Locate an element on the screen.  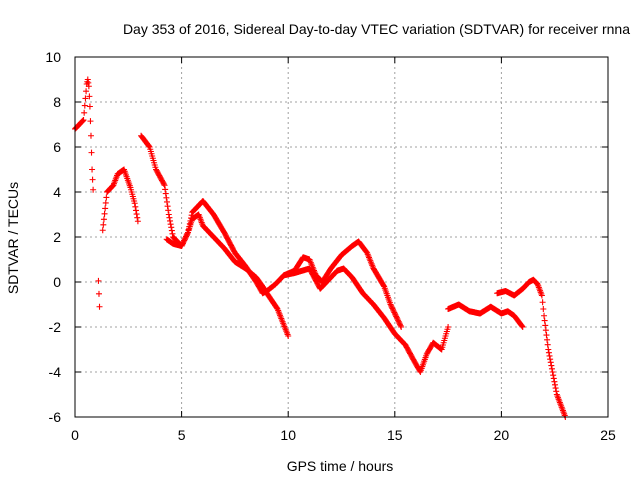
y-axis-label: SDTVAR / TECUs is located at coordinates (13, 238).